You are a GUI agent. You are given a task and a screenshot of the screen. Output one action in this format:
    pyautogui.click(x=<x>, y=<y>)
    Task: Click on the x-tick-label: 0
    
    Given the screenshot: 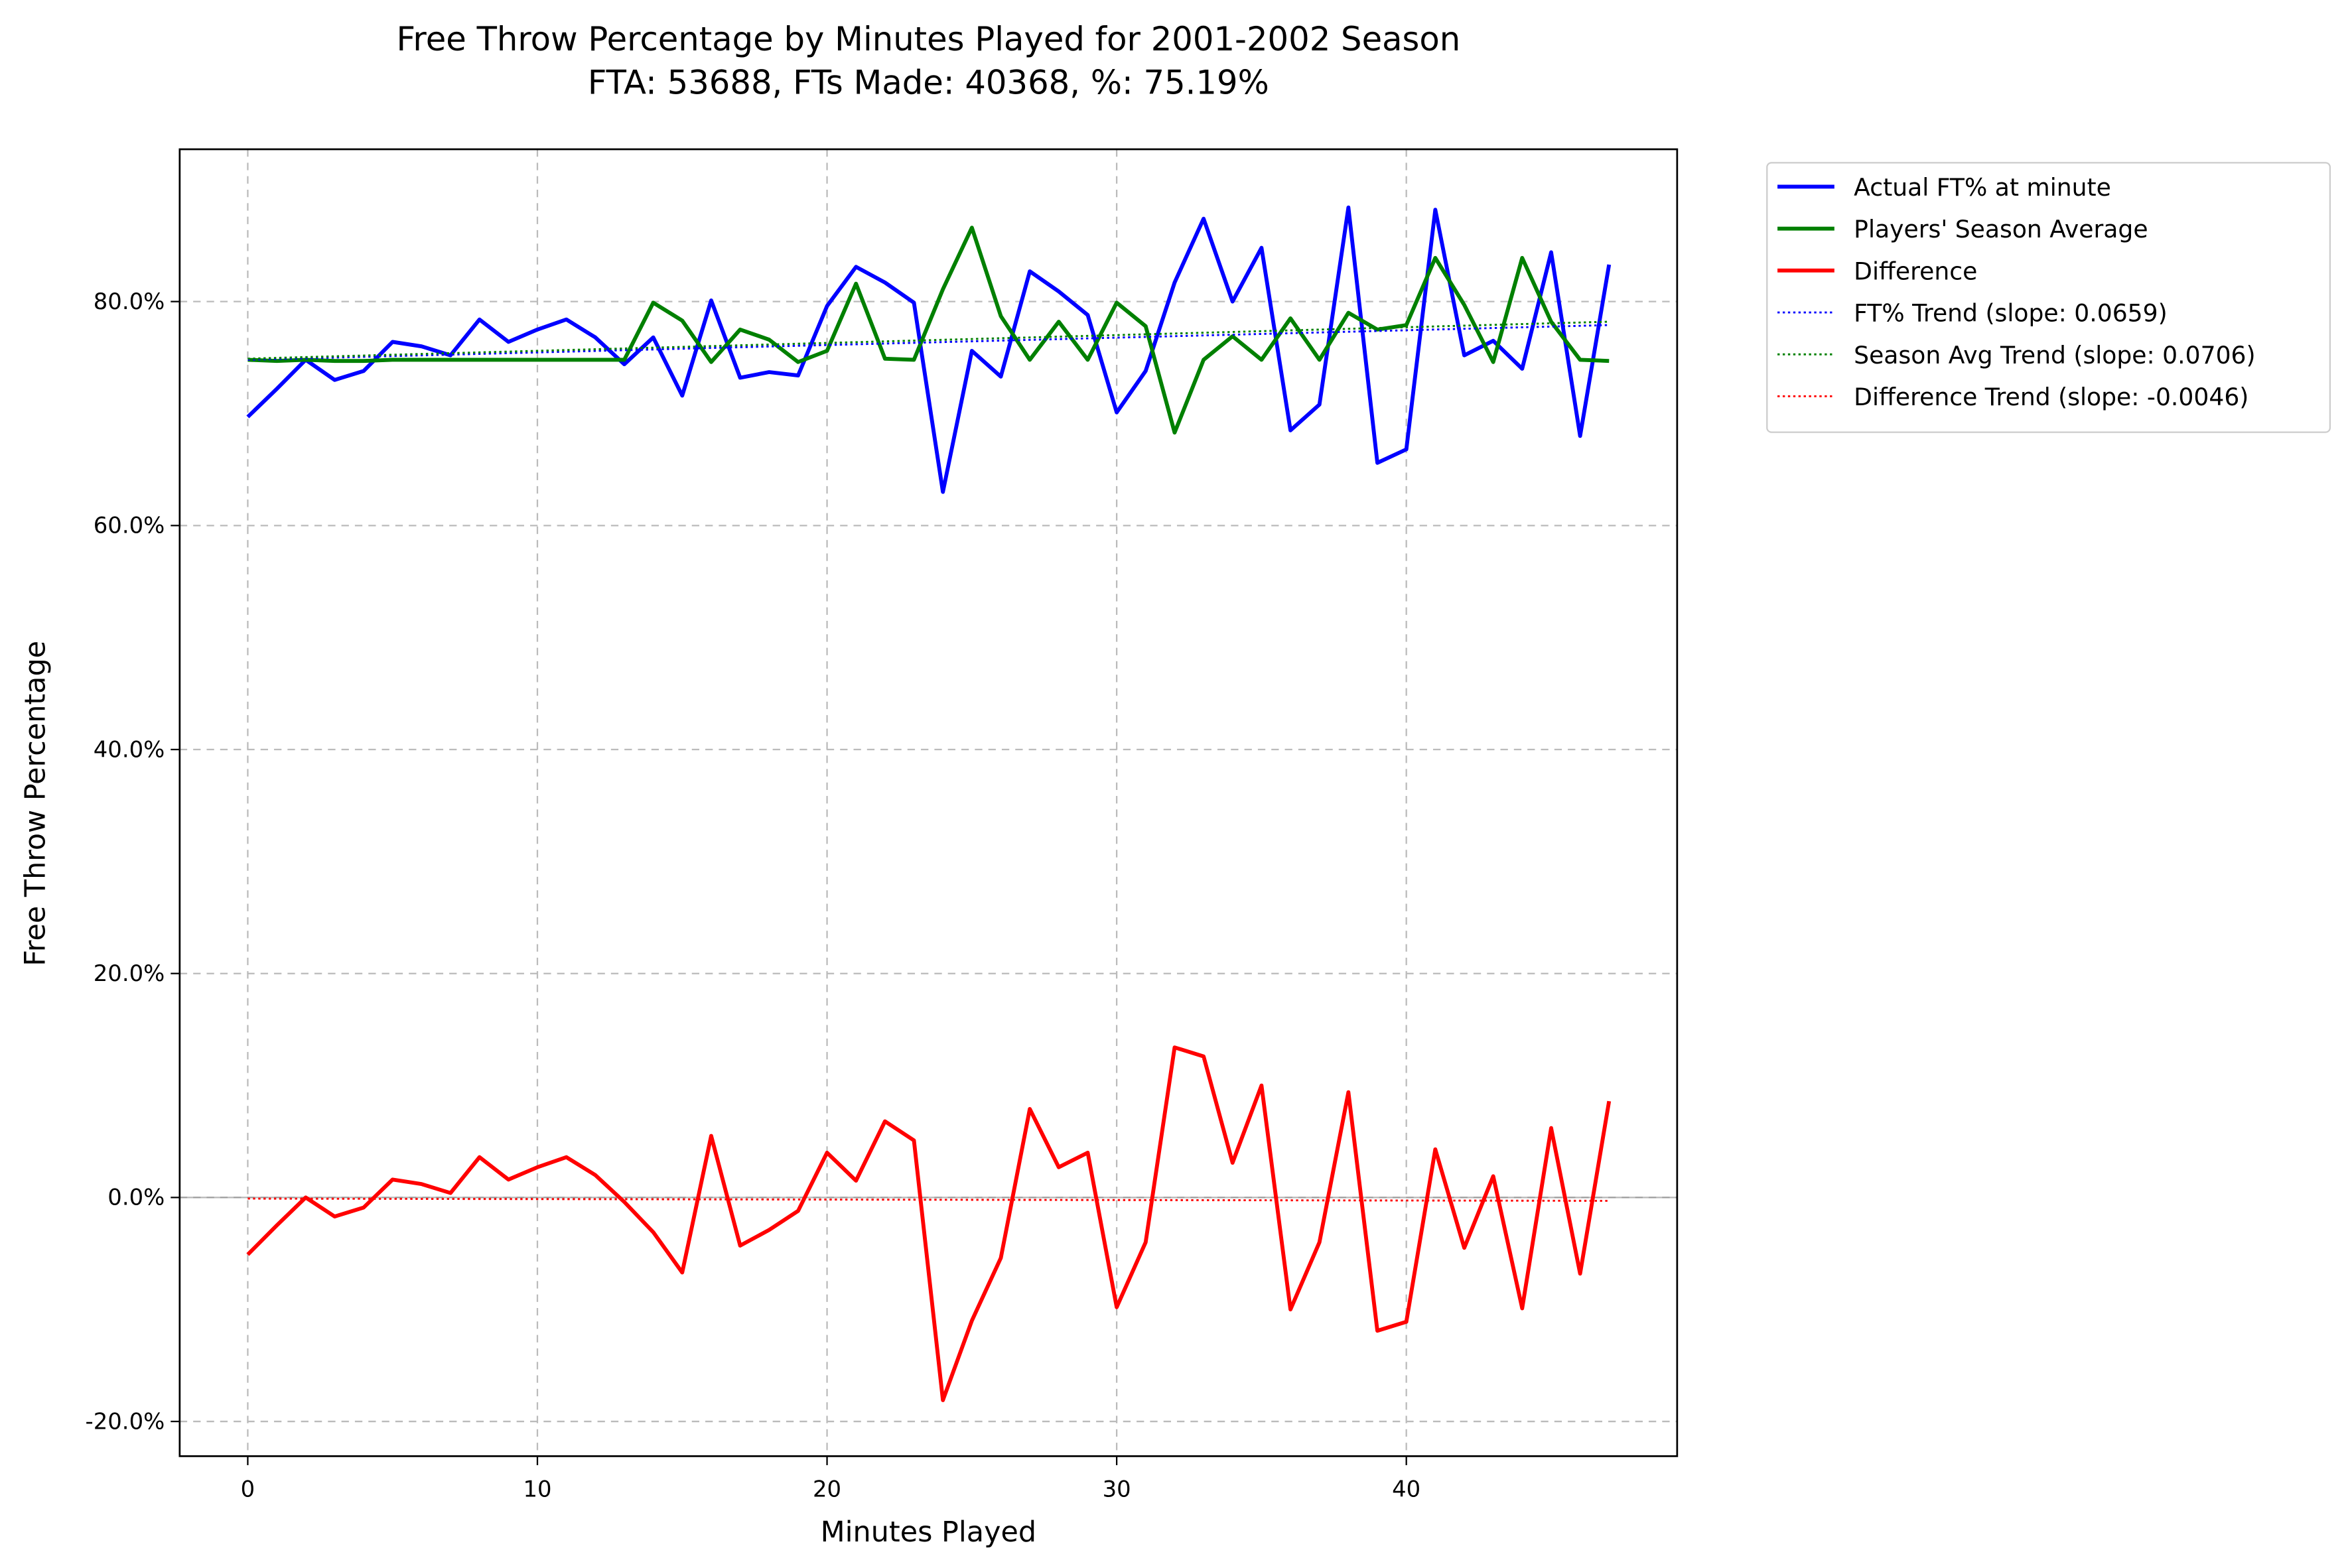 What is the action you would take?
    pyautogui.click(x=248, y=1489)
    